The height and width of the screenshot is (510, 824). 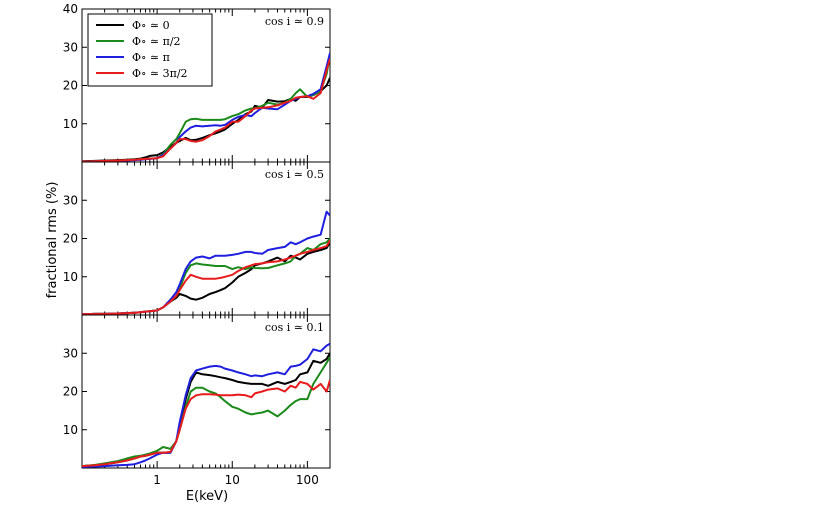 I want to click on legend-label: Φ∘ ≃ π/2, so click(x=156, y=41).